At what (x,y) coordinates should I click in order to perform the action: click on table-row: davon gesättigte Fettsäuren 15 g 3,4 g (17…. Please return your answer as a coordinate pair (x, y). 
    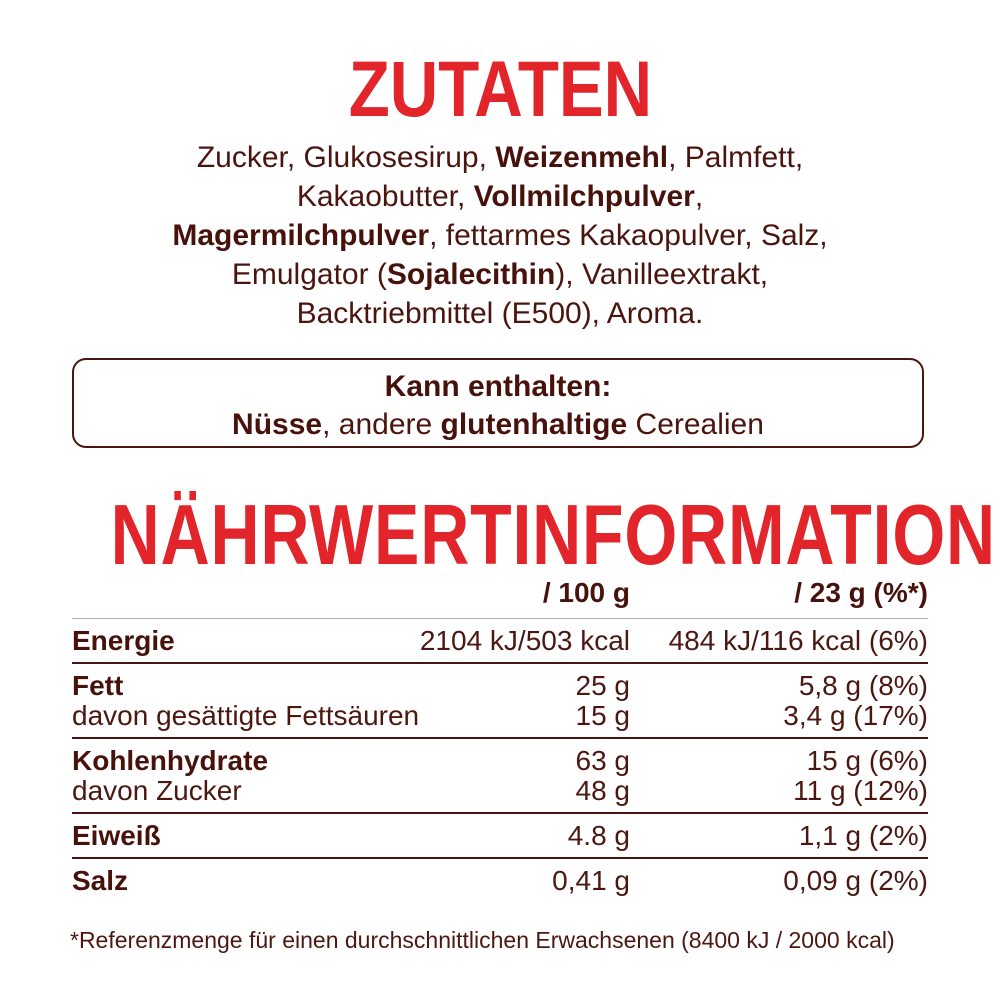
    Looking at the image, I should click on (500, 716).